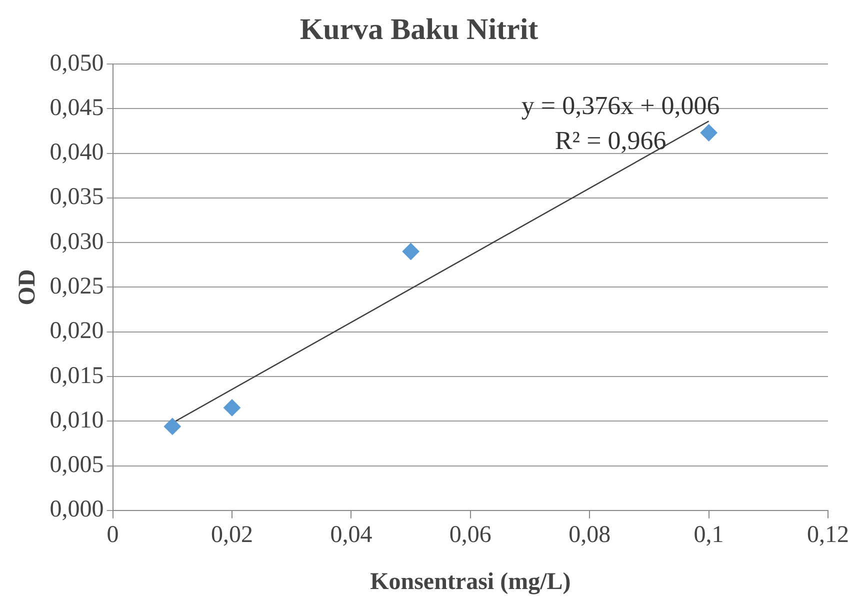 This screenshot has height=606, width=858. I want to click on y-tick-label: 0,000, so click(77, 509).